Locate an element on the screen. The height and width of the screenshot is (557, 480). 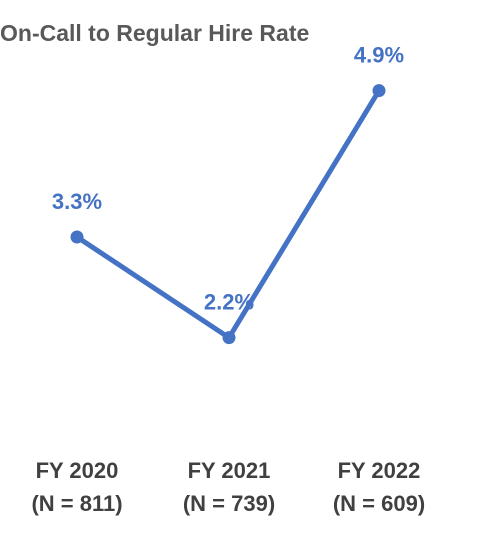
data-label-3: 4.9% is located at coordinates (379, 55).